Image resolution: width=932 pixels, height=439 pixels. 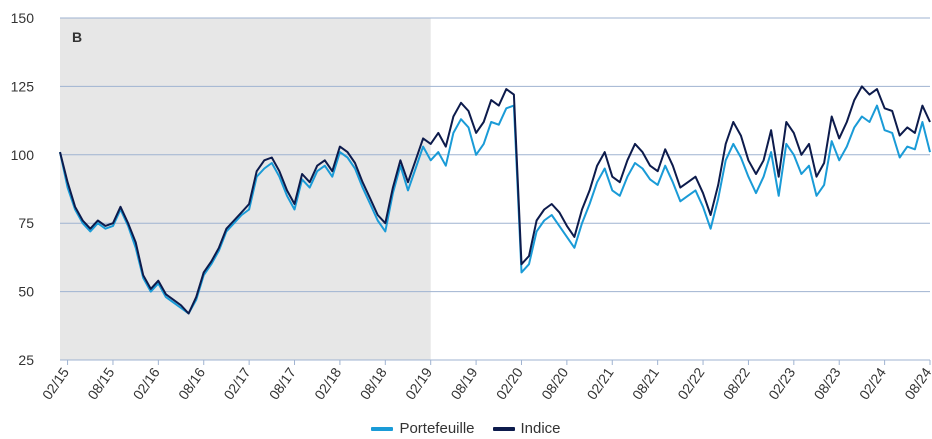 I want to click on x-tick-label: 02/22, so click(x=690, y=383).